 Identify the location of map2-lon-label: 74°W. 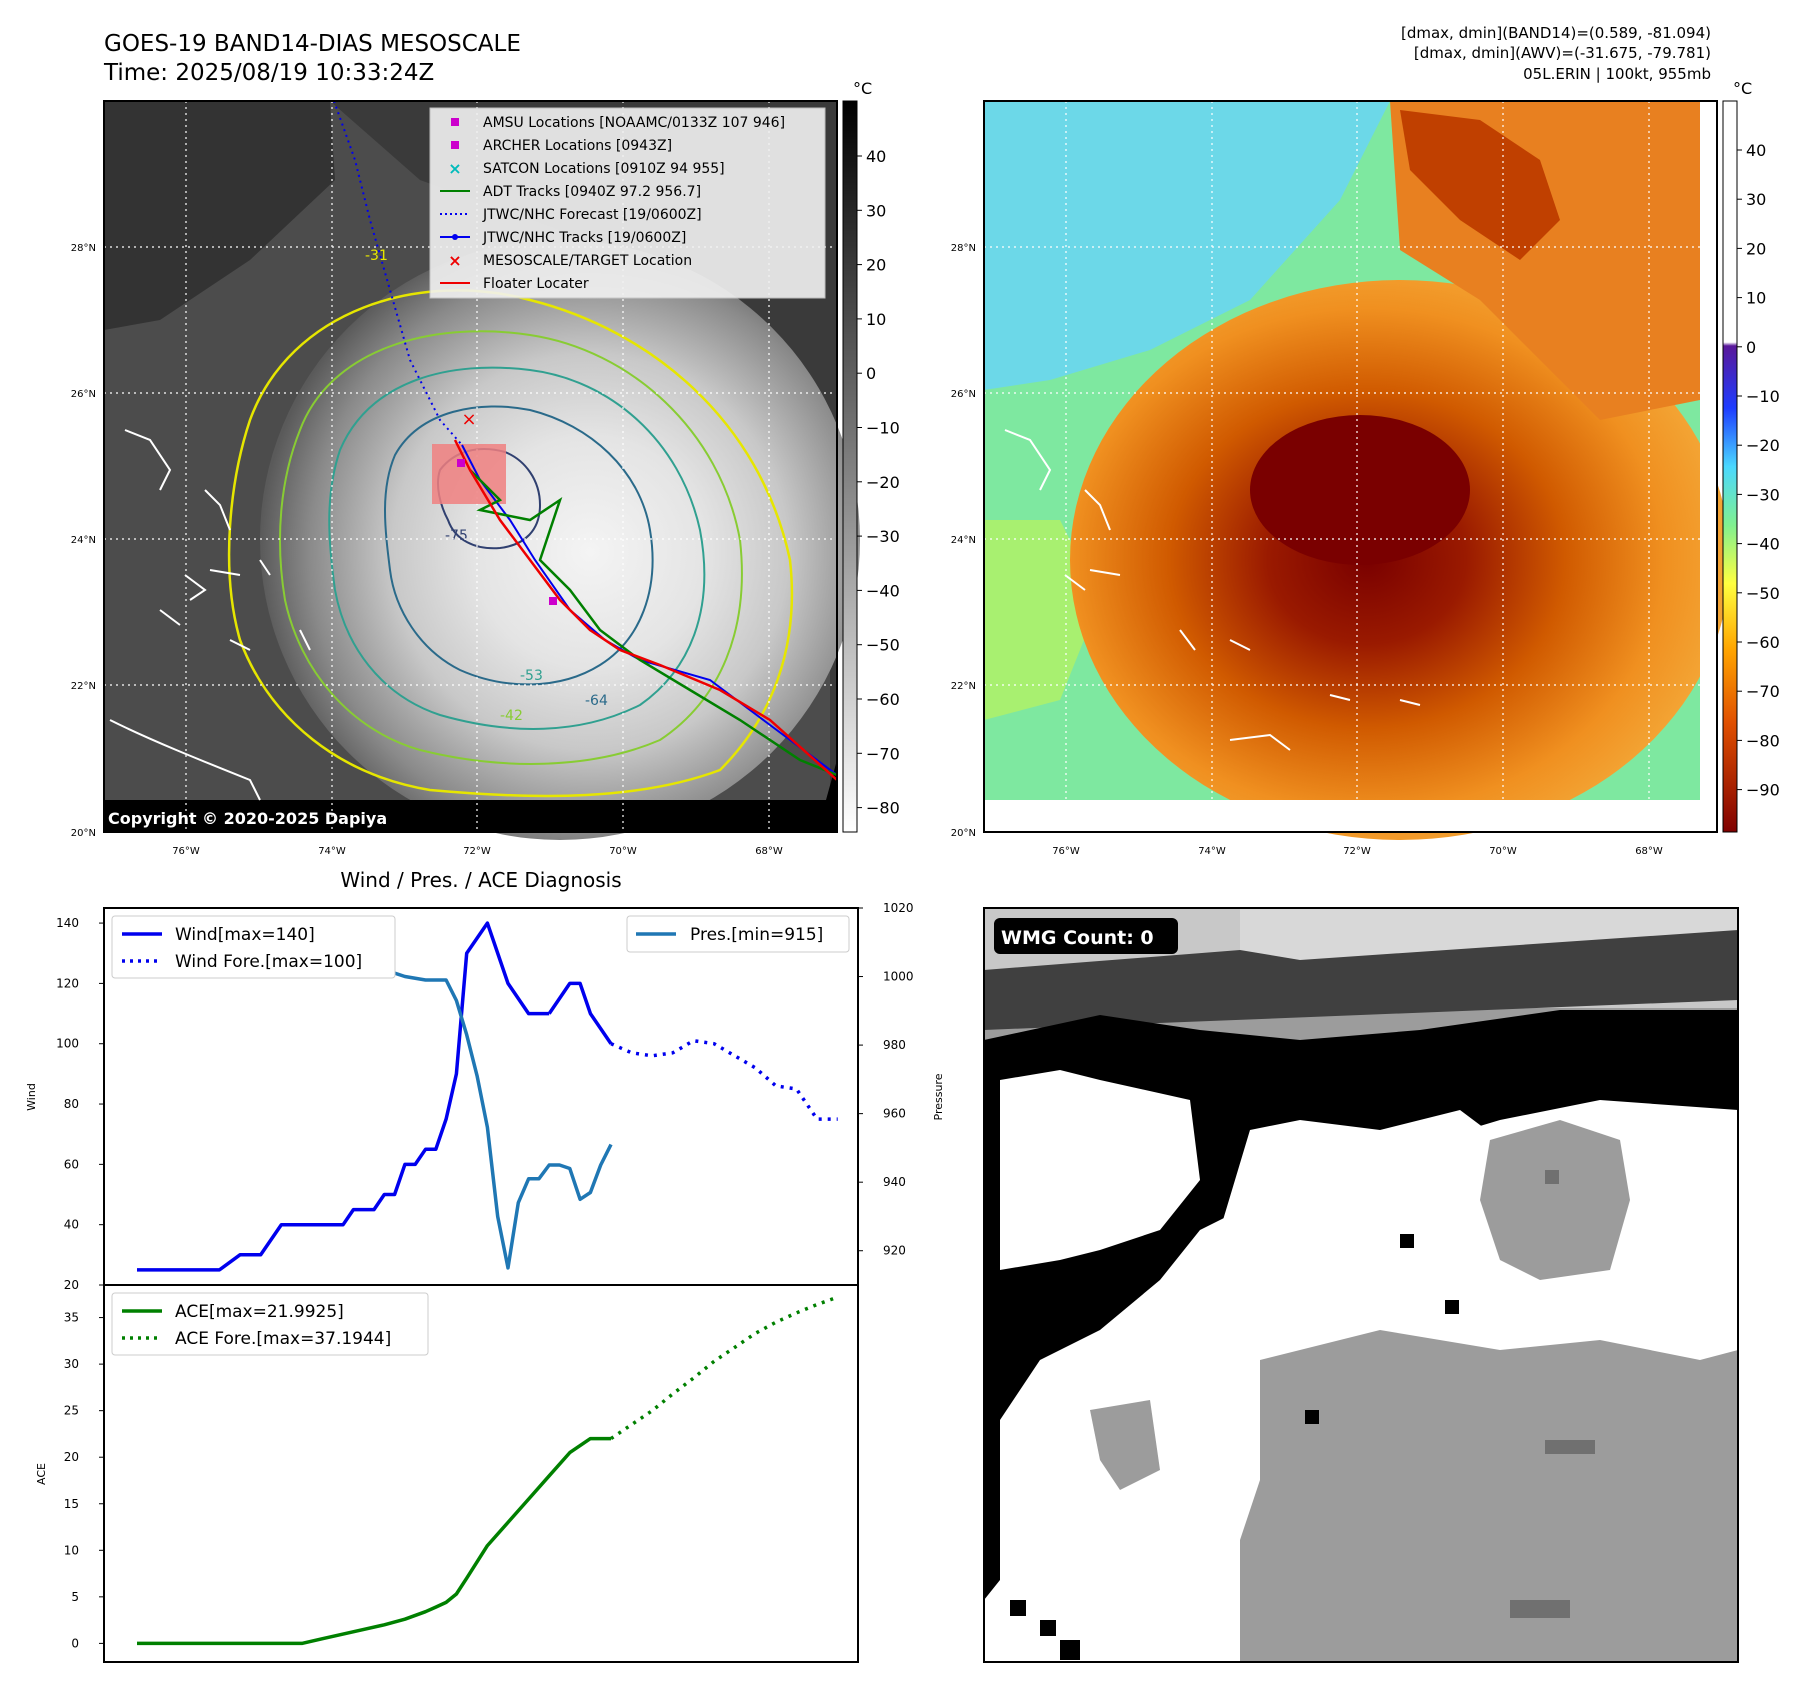
(1212, 851).